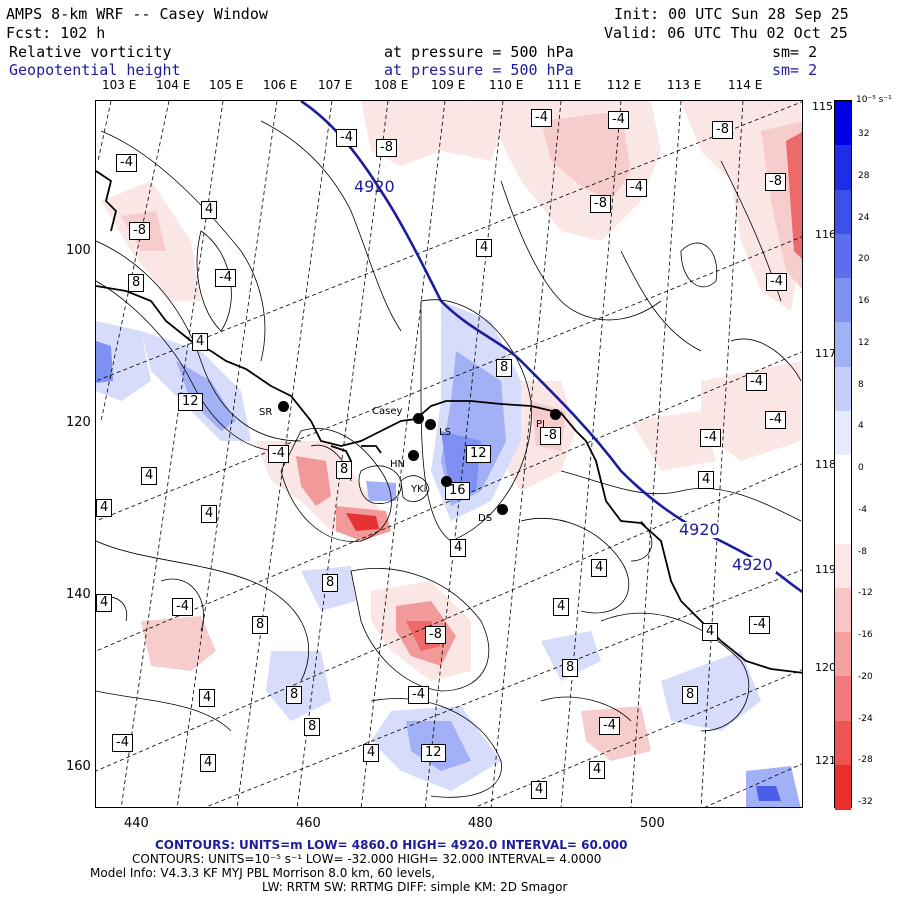 The width and height of the screenshot is (900, 900). Describe the element at coordinates (865, 635) in the screenshot. I see `colorbar-level-label: -16` at that location.